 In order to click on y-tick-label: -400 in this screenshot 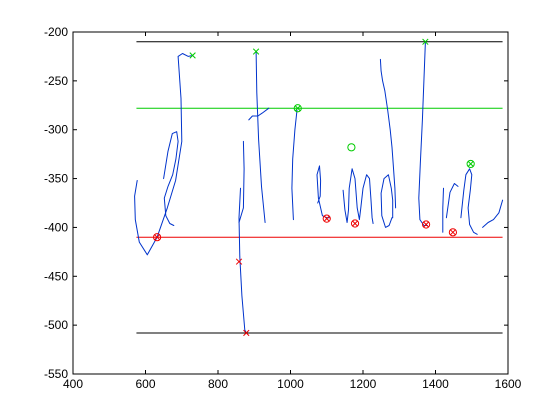, I will do `click(56, 227)`.